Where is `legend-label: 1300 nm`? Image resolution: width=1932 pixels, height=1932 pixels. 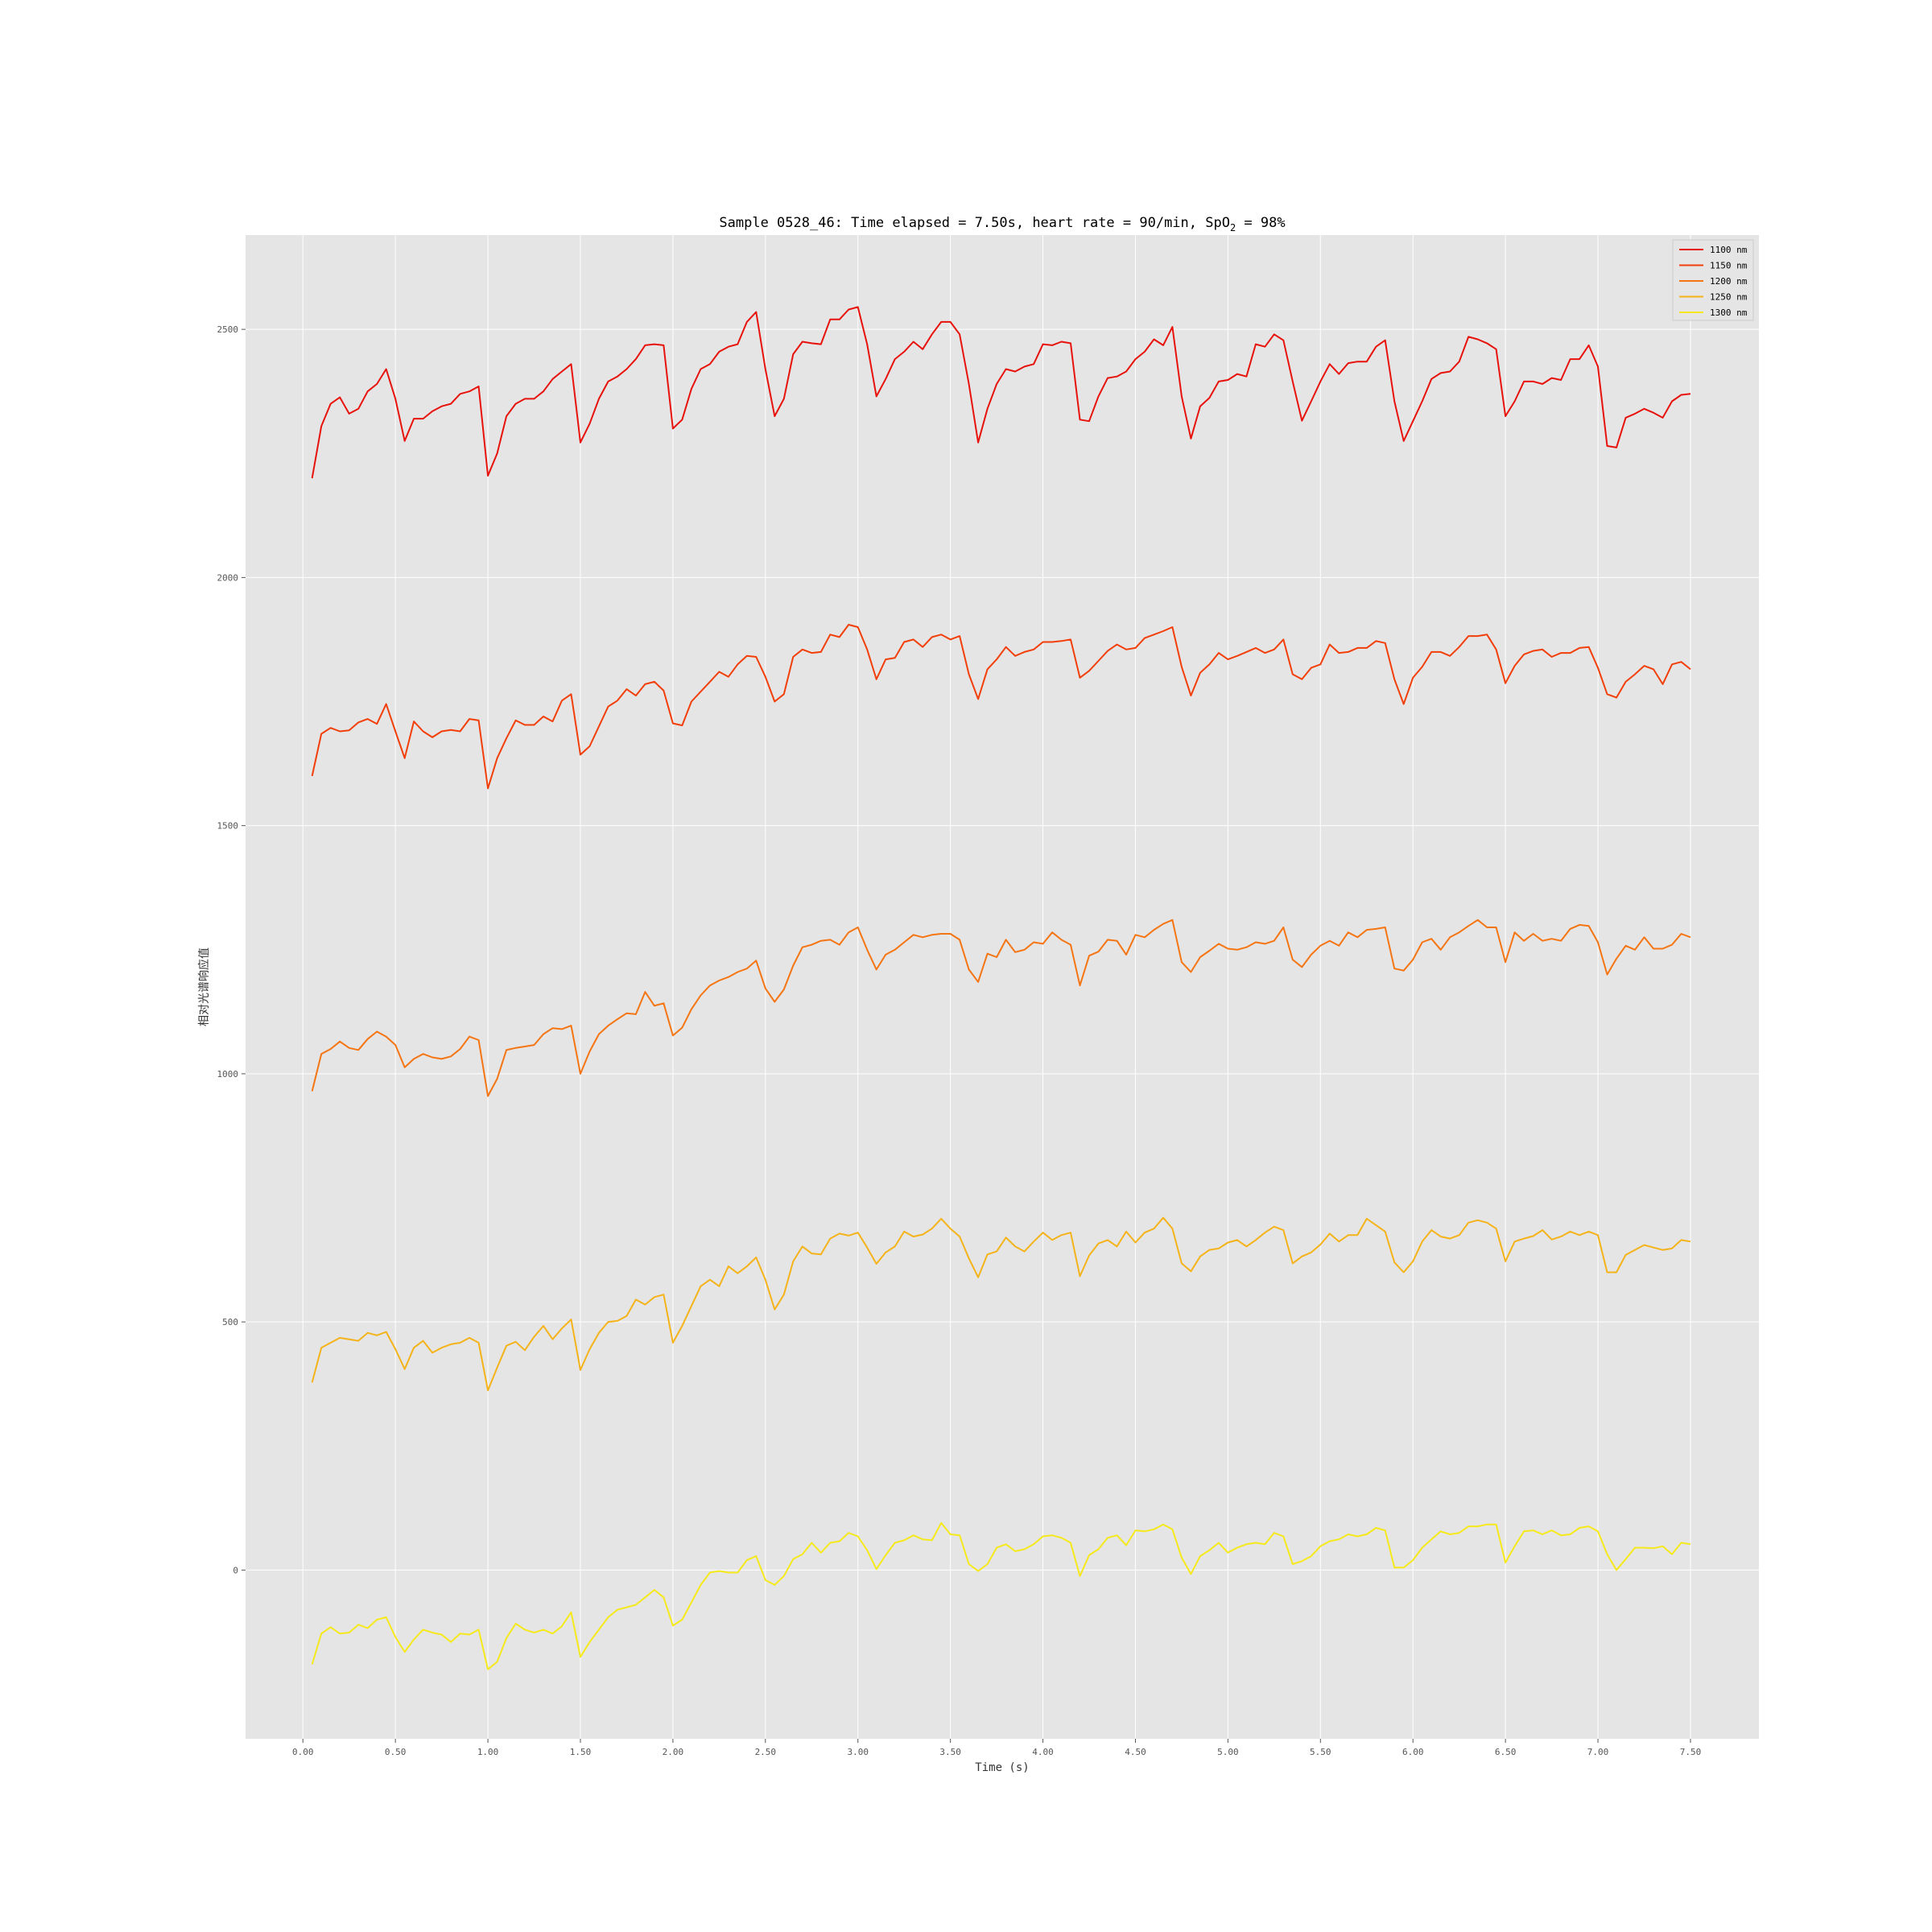 legend-label: 1300 nm is located at coordinates (1729, 313).